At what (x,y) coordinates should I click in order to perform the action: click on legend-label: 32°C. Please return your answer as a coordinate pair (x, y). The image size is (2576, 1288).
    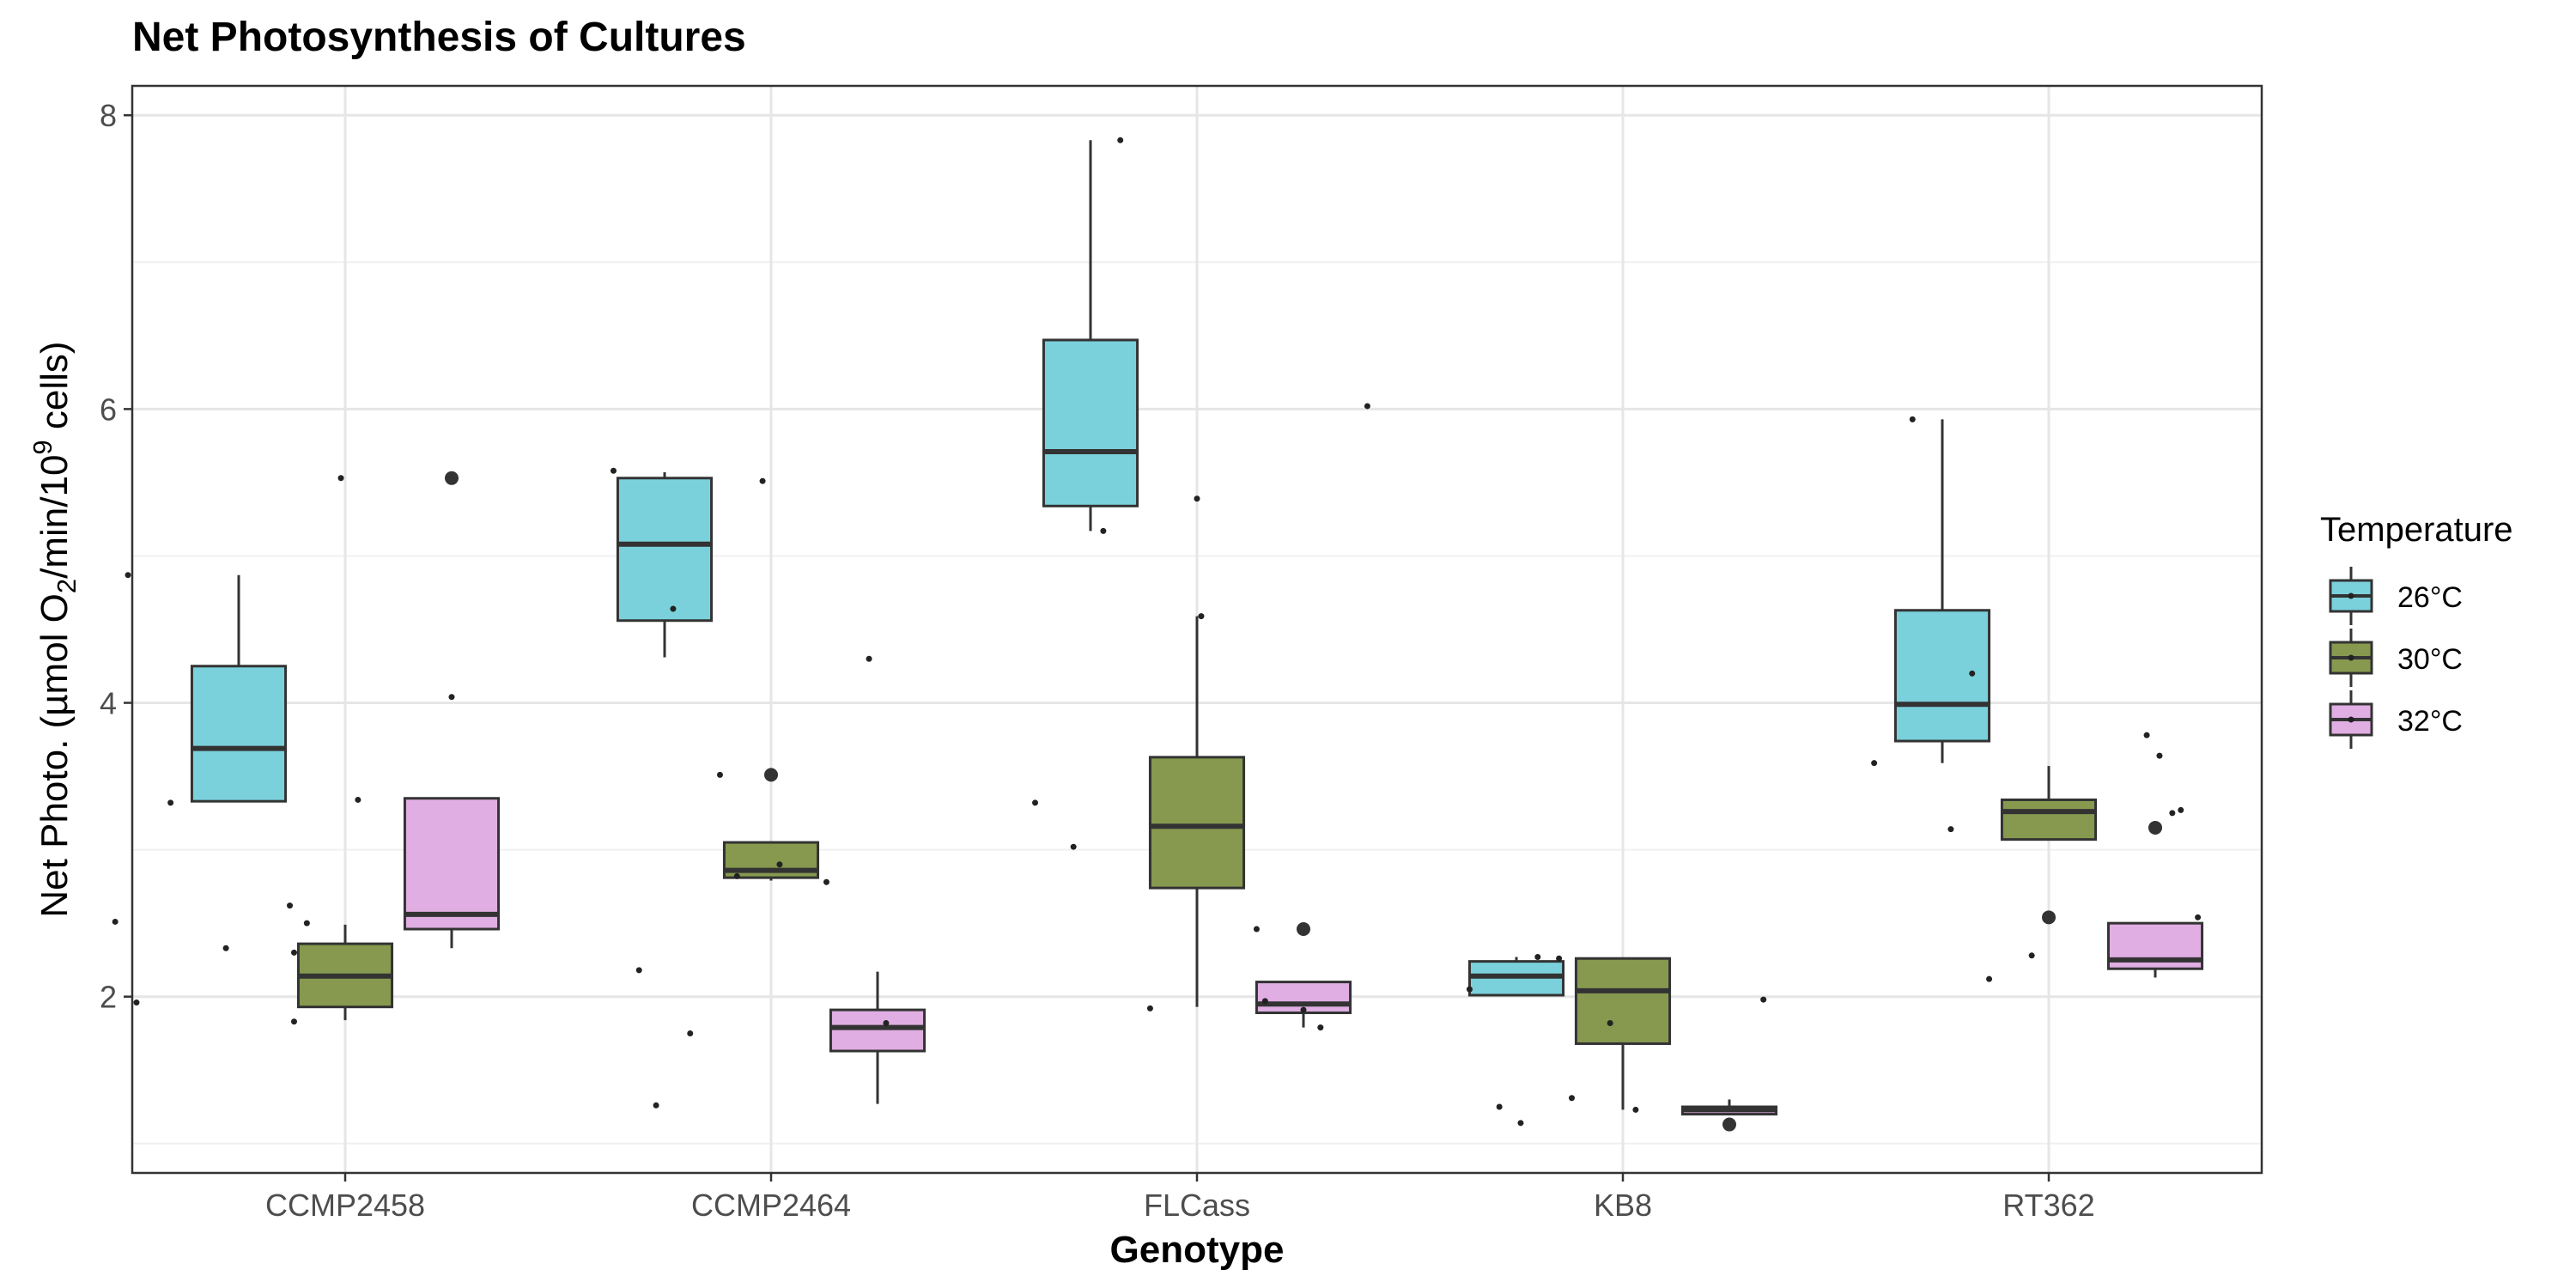
    Looking at the image, I should click on (2430, 722).